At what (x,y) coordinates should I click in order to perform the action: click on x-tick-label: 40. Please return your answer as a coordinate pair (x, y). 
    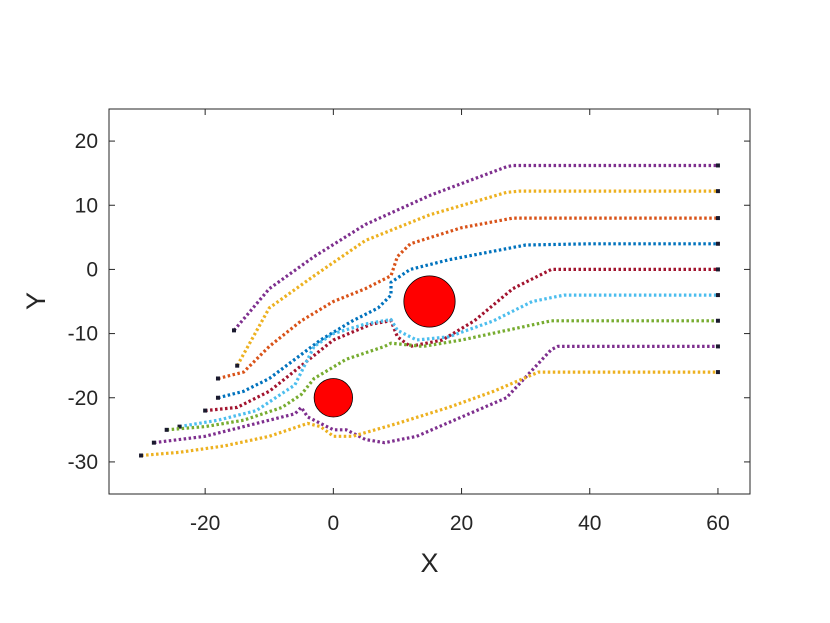
    Looking at the image, I should click on (589, 523).